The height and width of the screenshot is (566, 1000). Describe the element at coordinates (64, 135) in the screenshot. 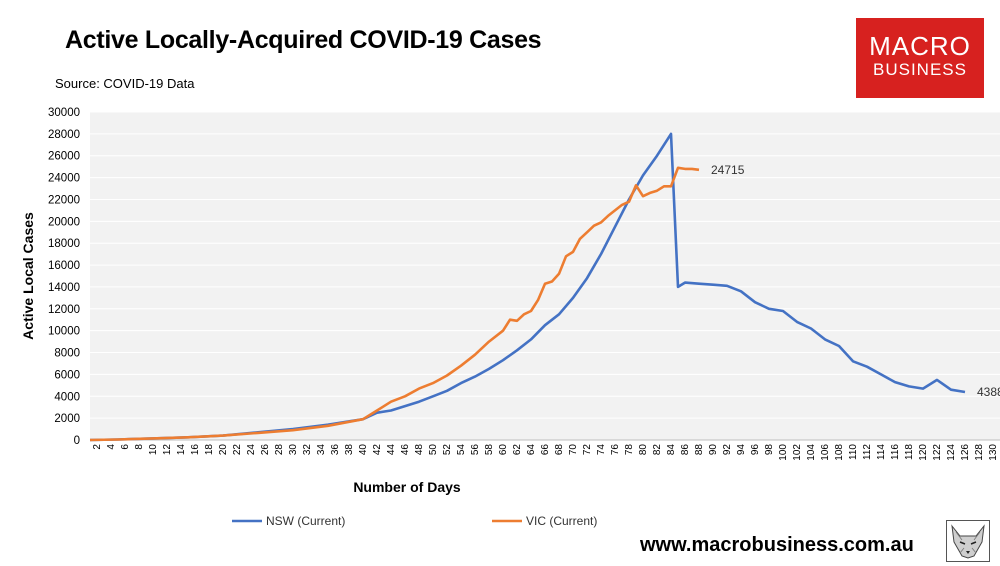

I see `y-tick-label: 28000` at that location.